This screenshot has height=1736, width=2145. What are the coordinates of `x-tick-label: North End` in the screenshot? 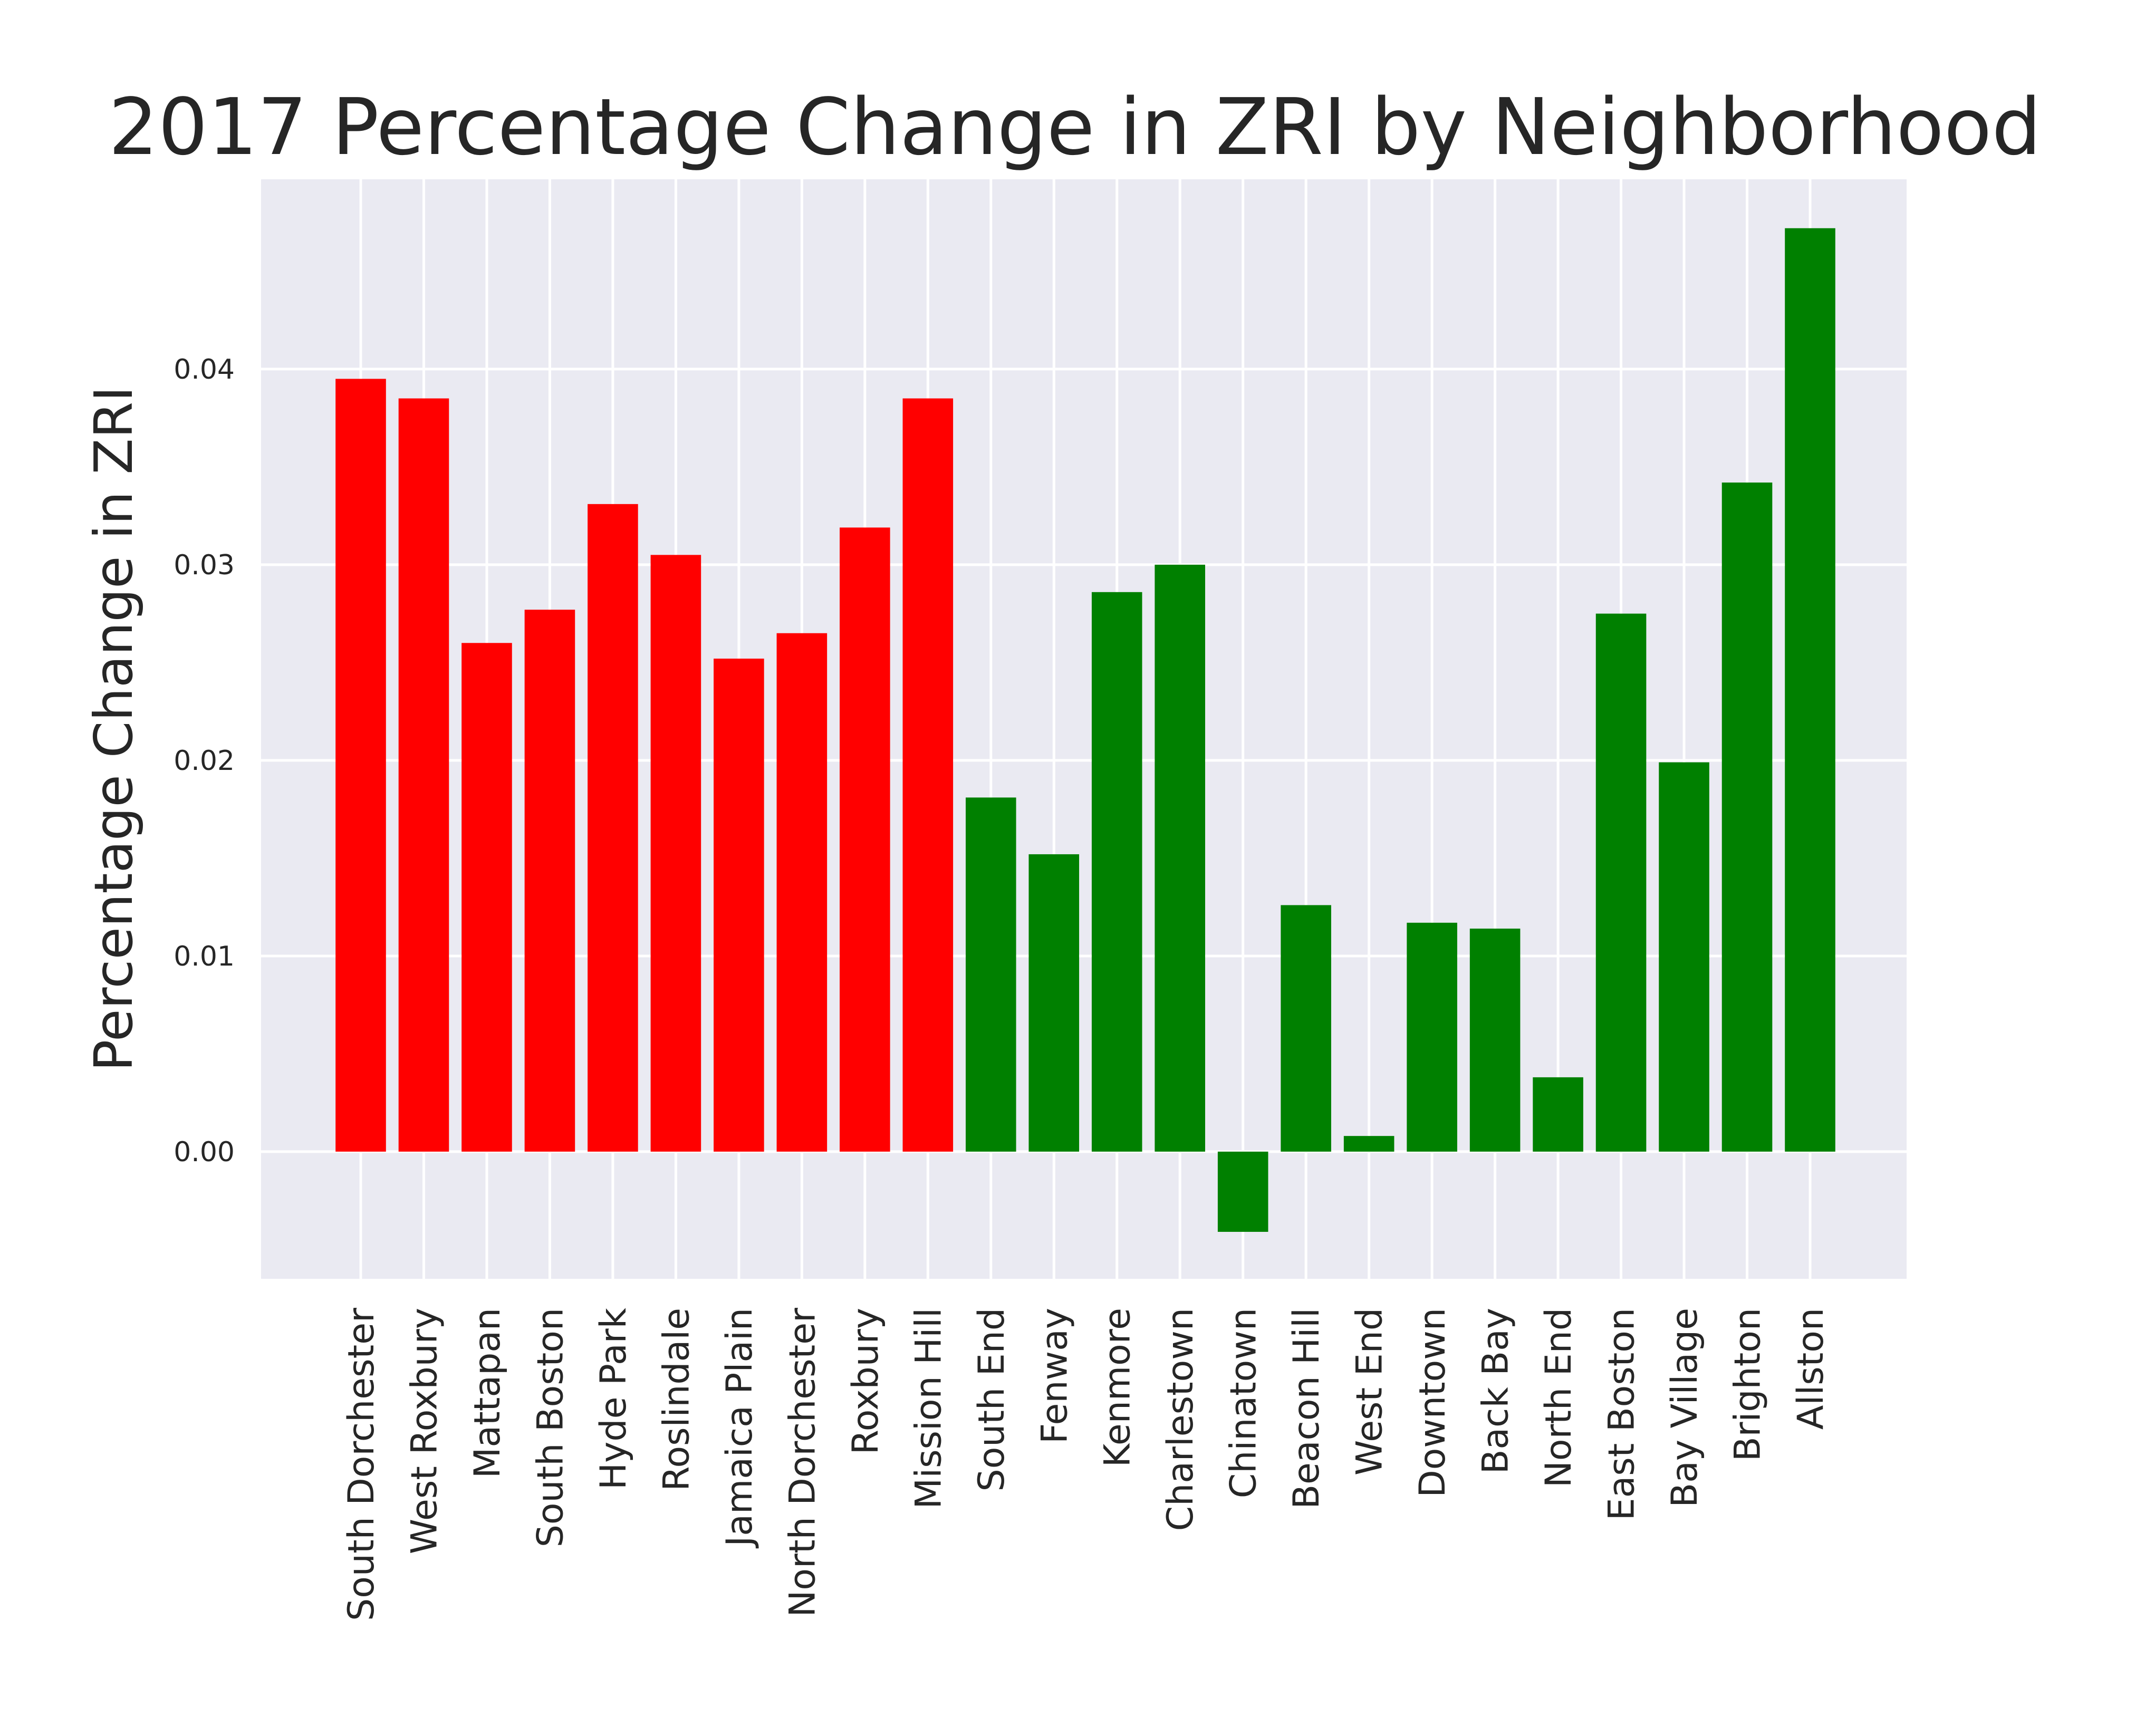 It's located at (1559, 1398).